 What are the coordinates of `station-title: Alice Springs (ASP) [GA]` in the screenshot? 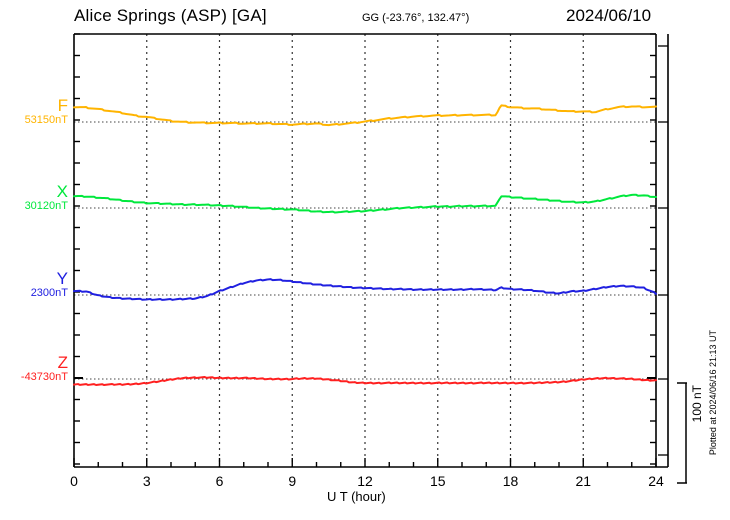 It's located at (170, 15).